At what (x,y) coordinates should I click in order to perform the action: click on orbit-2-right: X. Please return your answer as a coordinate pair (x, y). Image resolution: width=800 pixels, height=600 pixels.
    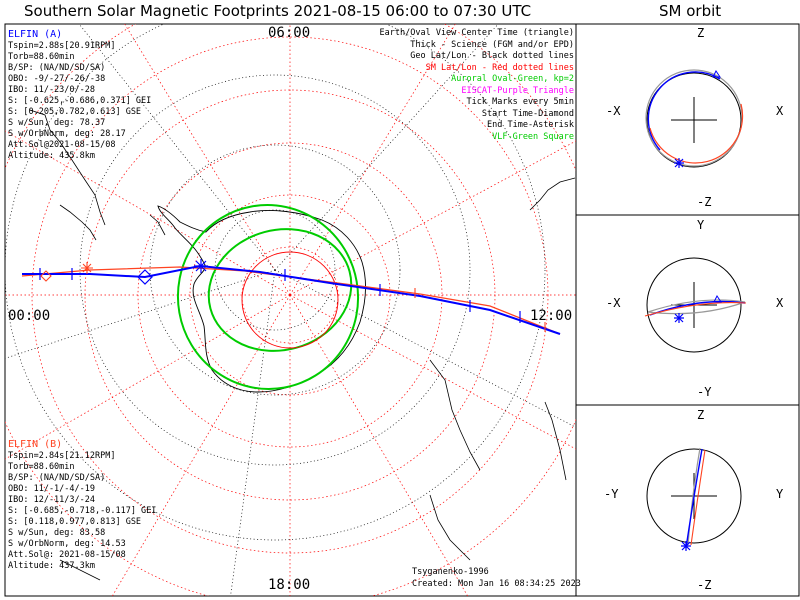
    Looking at the image, I should click on (780, 303).